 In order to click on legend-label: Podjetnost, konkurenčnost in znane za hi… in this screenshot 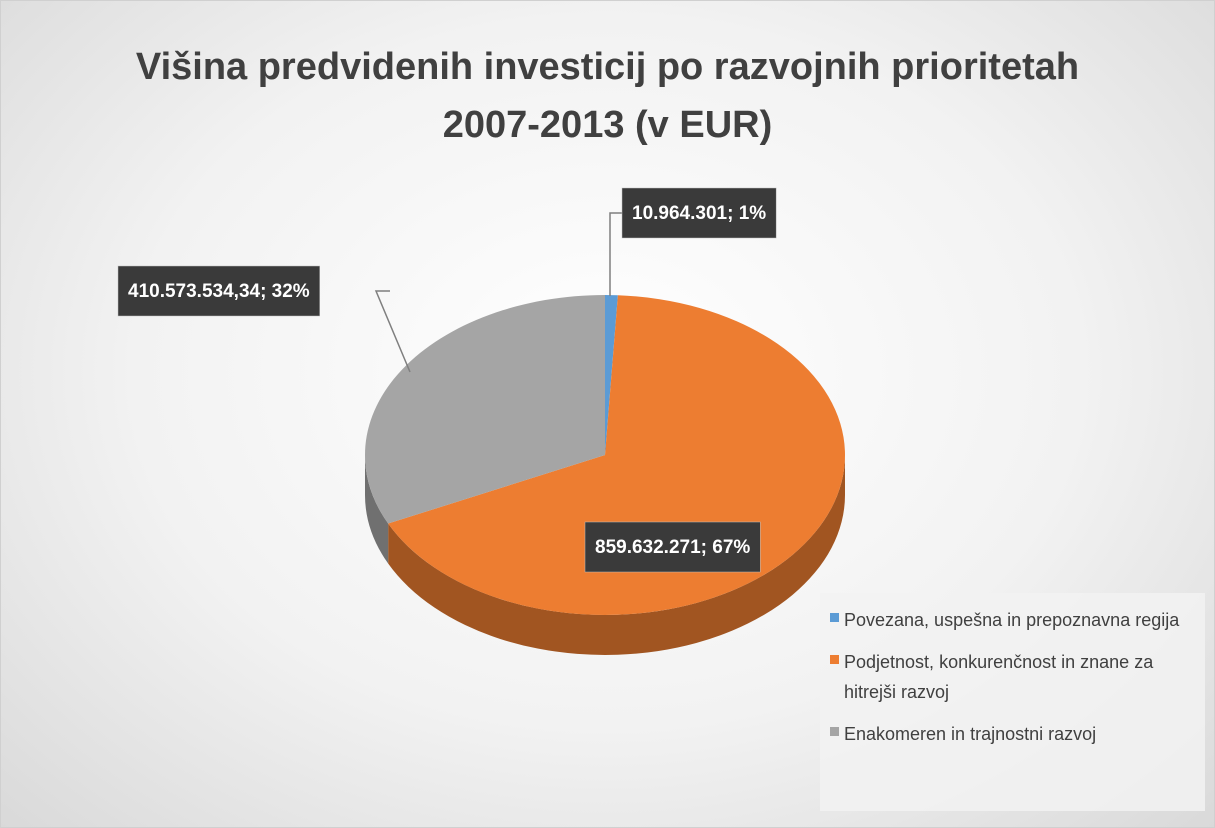, I will do `click(999, 677)`.